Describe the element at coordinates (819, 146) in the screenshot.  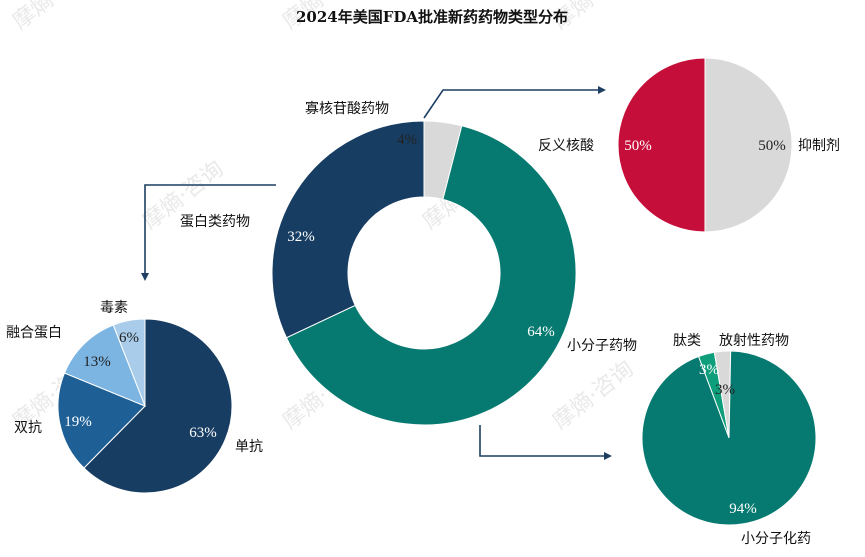
I see `label-inhibitor: 抑制剂` at that location.